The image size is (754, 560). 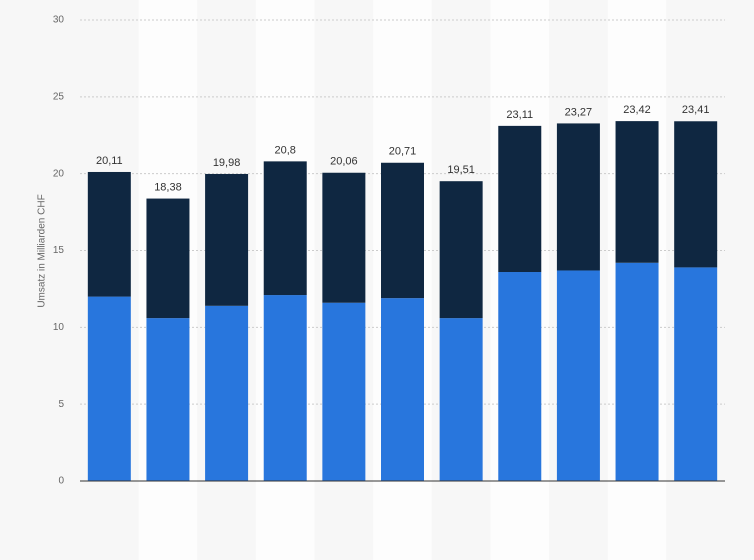 What do you see at coordinates (285, 150) in the screenshot?
I see `total-label: 20,8` at bounding box center [285, 150].